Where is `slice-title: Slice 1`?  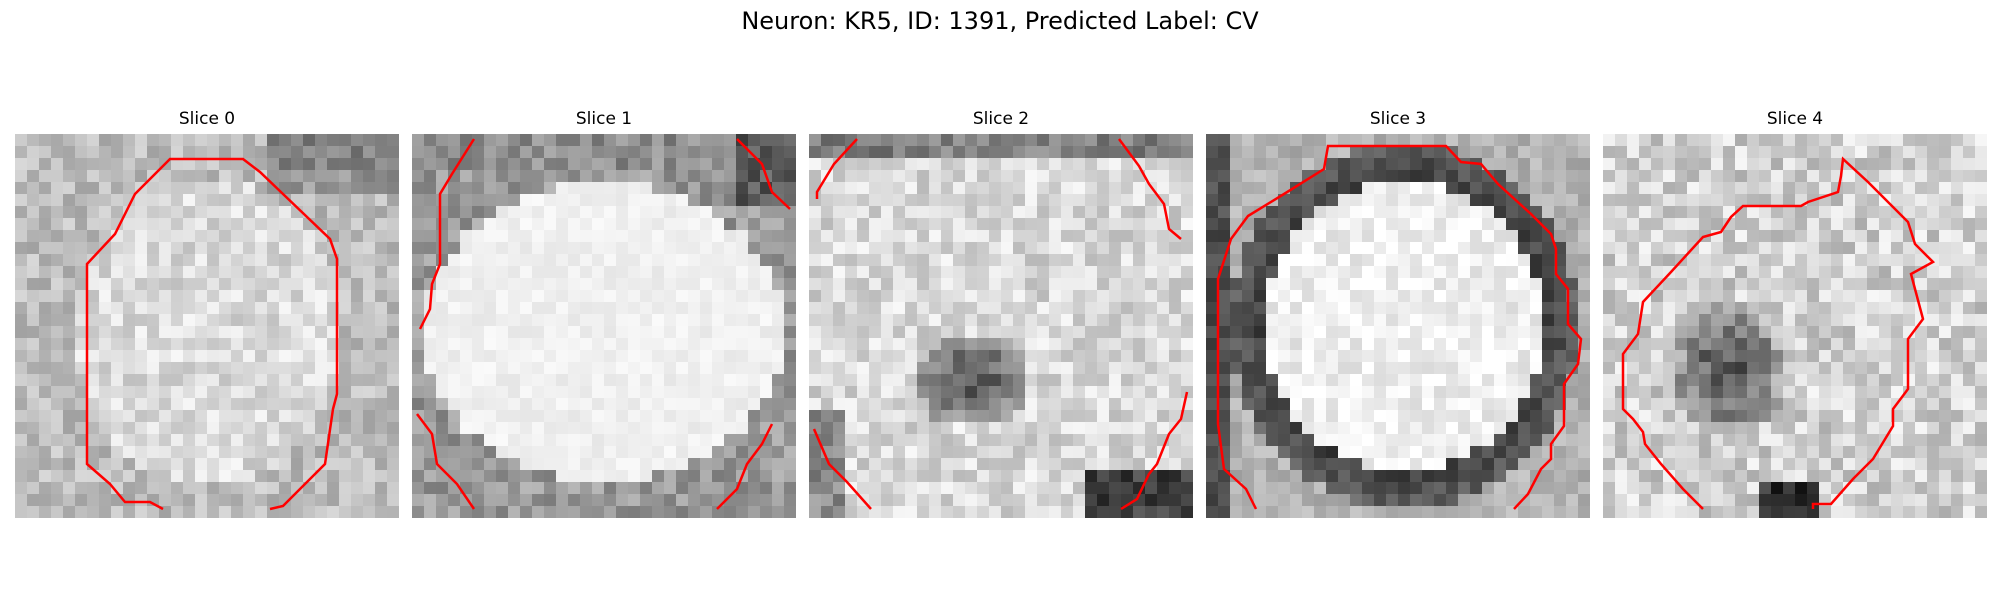 slice-title: Slice 1 is located at coordinates (604, 119).